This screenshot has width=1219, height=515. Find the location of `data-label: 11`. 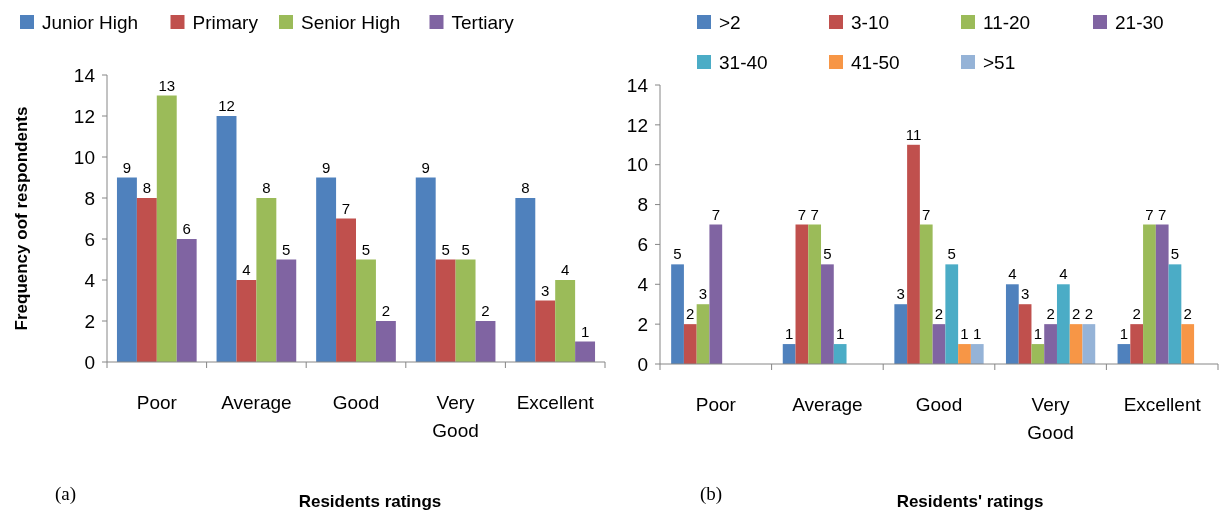

data-label: 11 is located at coordinates (913, 134).